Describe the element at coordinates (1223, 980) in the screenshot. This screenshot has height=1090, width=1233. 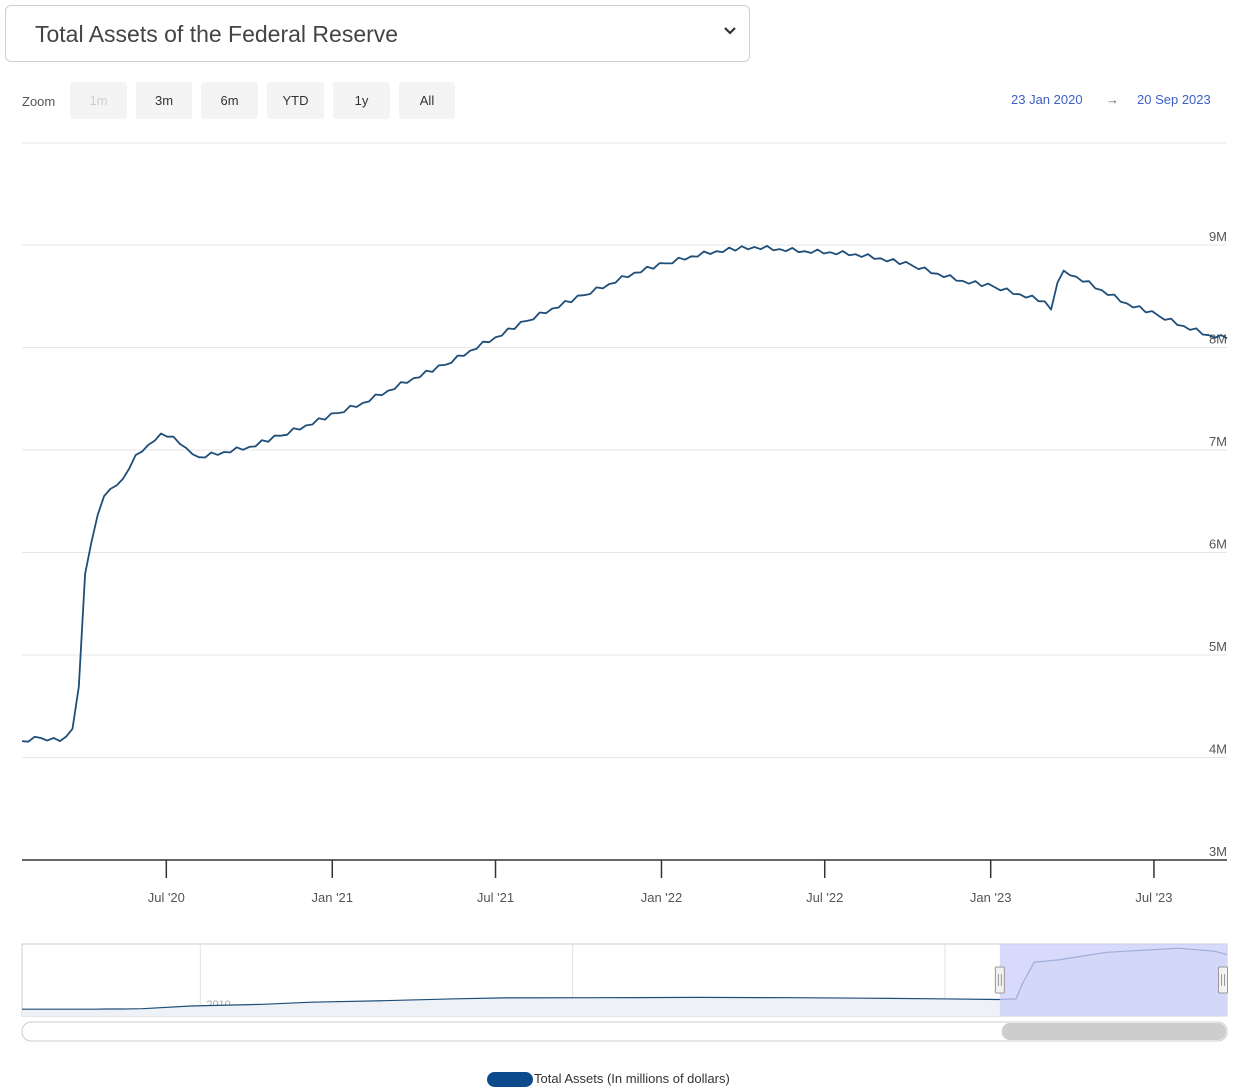
I see `navigator-right-handle` at that location.